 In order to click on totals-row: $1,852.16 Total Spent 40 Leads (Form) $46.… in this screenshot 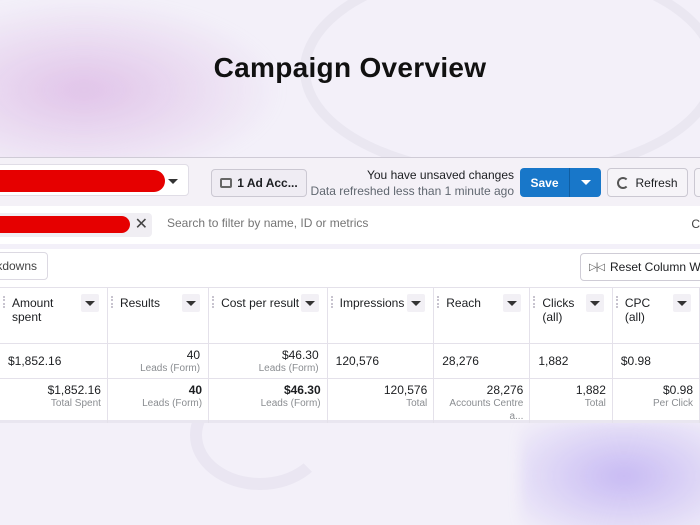, I will do `click(350, 400)`.